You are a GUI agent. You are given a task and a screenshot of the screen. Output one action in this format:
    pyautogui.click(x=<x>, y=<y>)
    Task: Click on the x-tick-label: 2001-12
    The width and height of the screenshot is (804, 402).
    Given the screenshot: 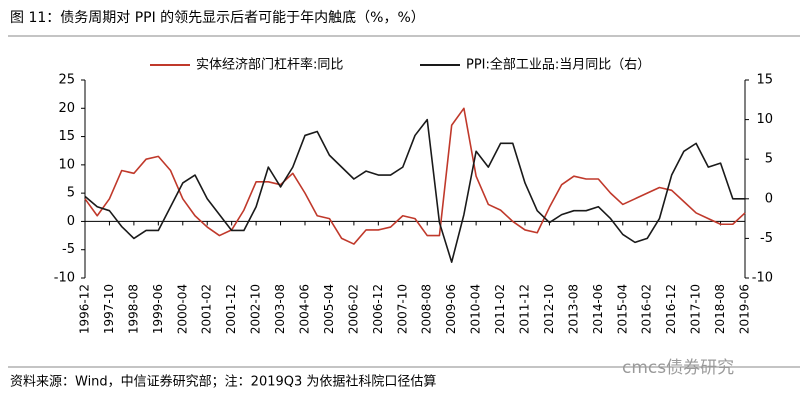 What is the action you would take?
    pyautogui.click(x=231, y=309)
    